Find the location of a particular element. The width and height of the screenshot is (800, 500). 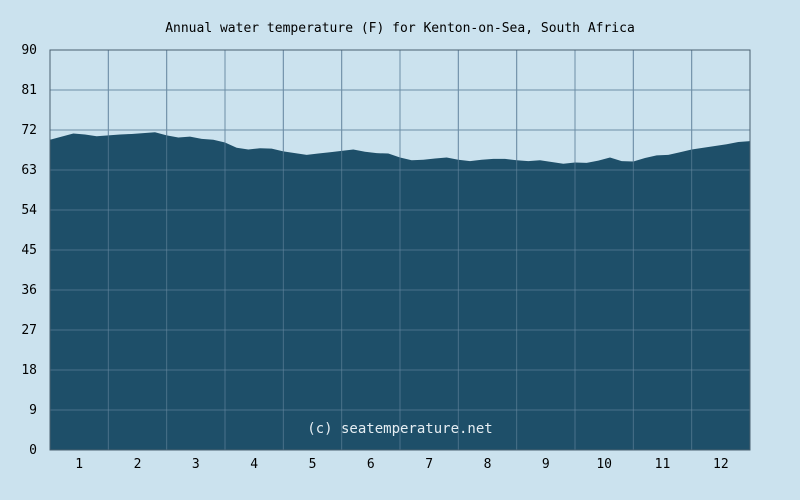

y-tick-label: 72 is located at coordinates (29, 130).